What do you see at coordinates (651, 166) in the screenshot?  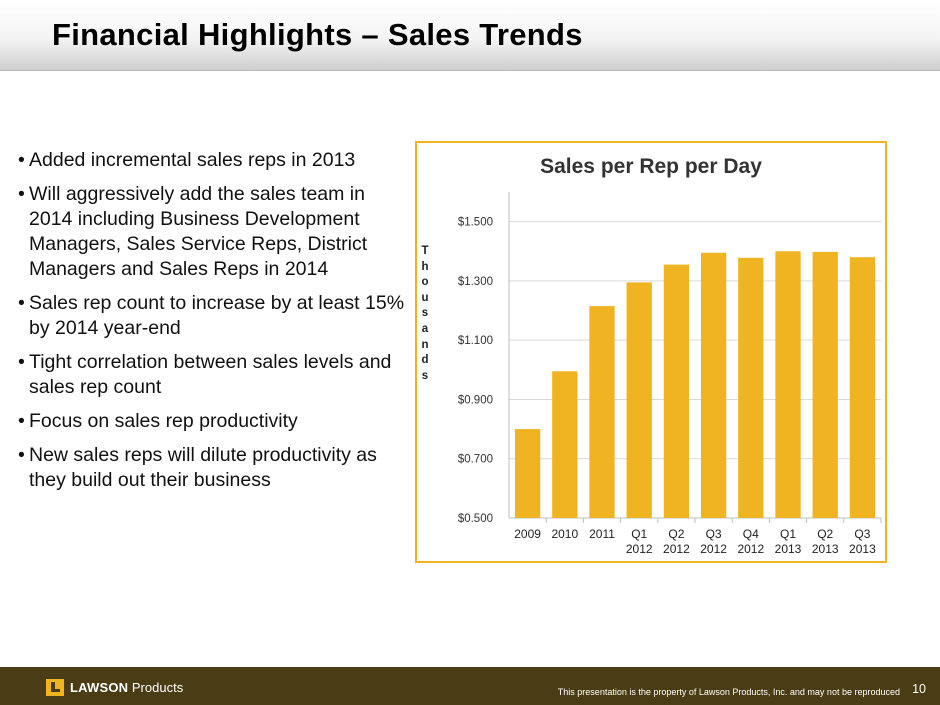 I see `chart-title: Sales per Rep per Day` at bounding box center [651, 166].